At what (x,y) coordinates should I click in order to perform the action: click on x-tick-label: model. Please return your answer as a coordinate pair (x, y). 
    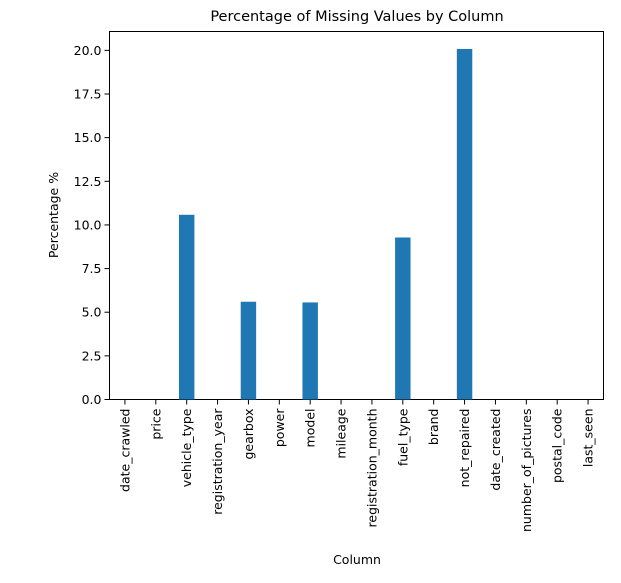
    Looking at the image, I should click on (310, 428).